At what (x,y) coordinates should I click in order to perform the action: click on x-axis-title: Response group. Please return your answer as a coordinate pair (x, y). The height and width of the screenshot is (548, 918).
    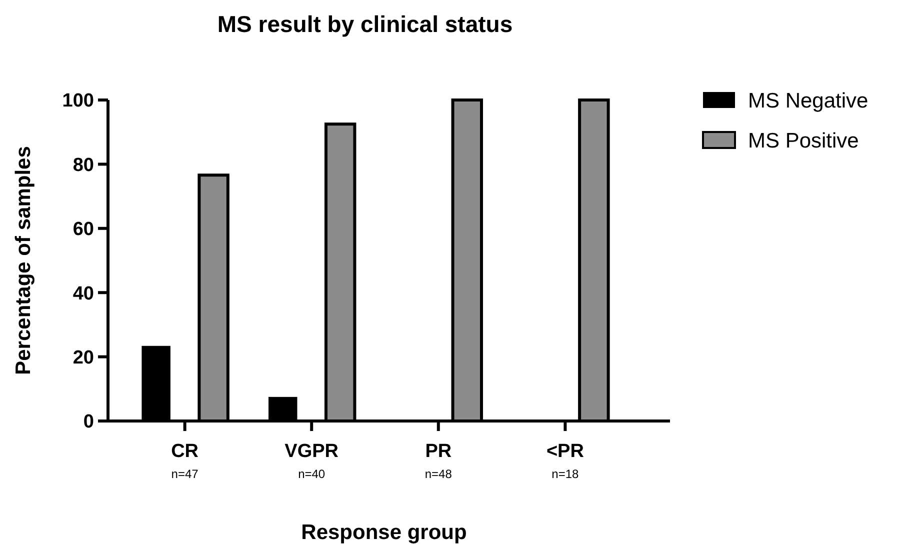
    Looking at the image, I should click on (384, 532).